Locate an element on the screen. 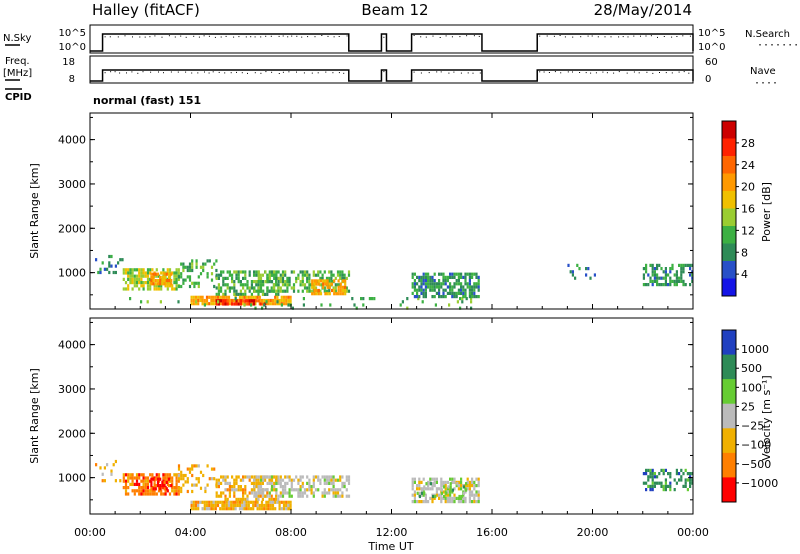 This screenshot has height=554, width=800. y-tick-label: 2000 is located at coordinates (72, 433).